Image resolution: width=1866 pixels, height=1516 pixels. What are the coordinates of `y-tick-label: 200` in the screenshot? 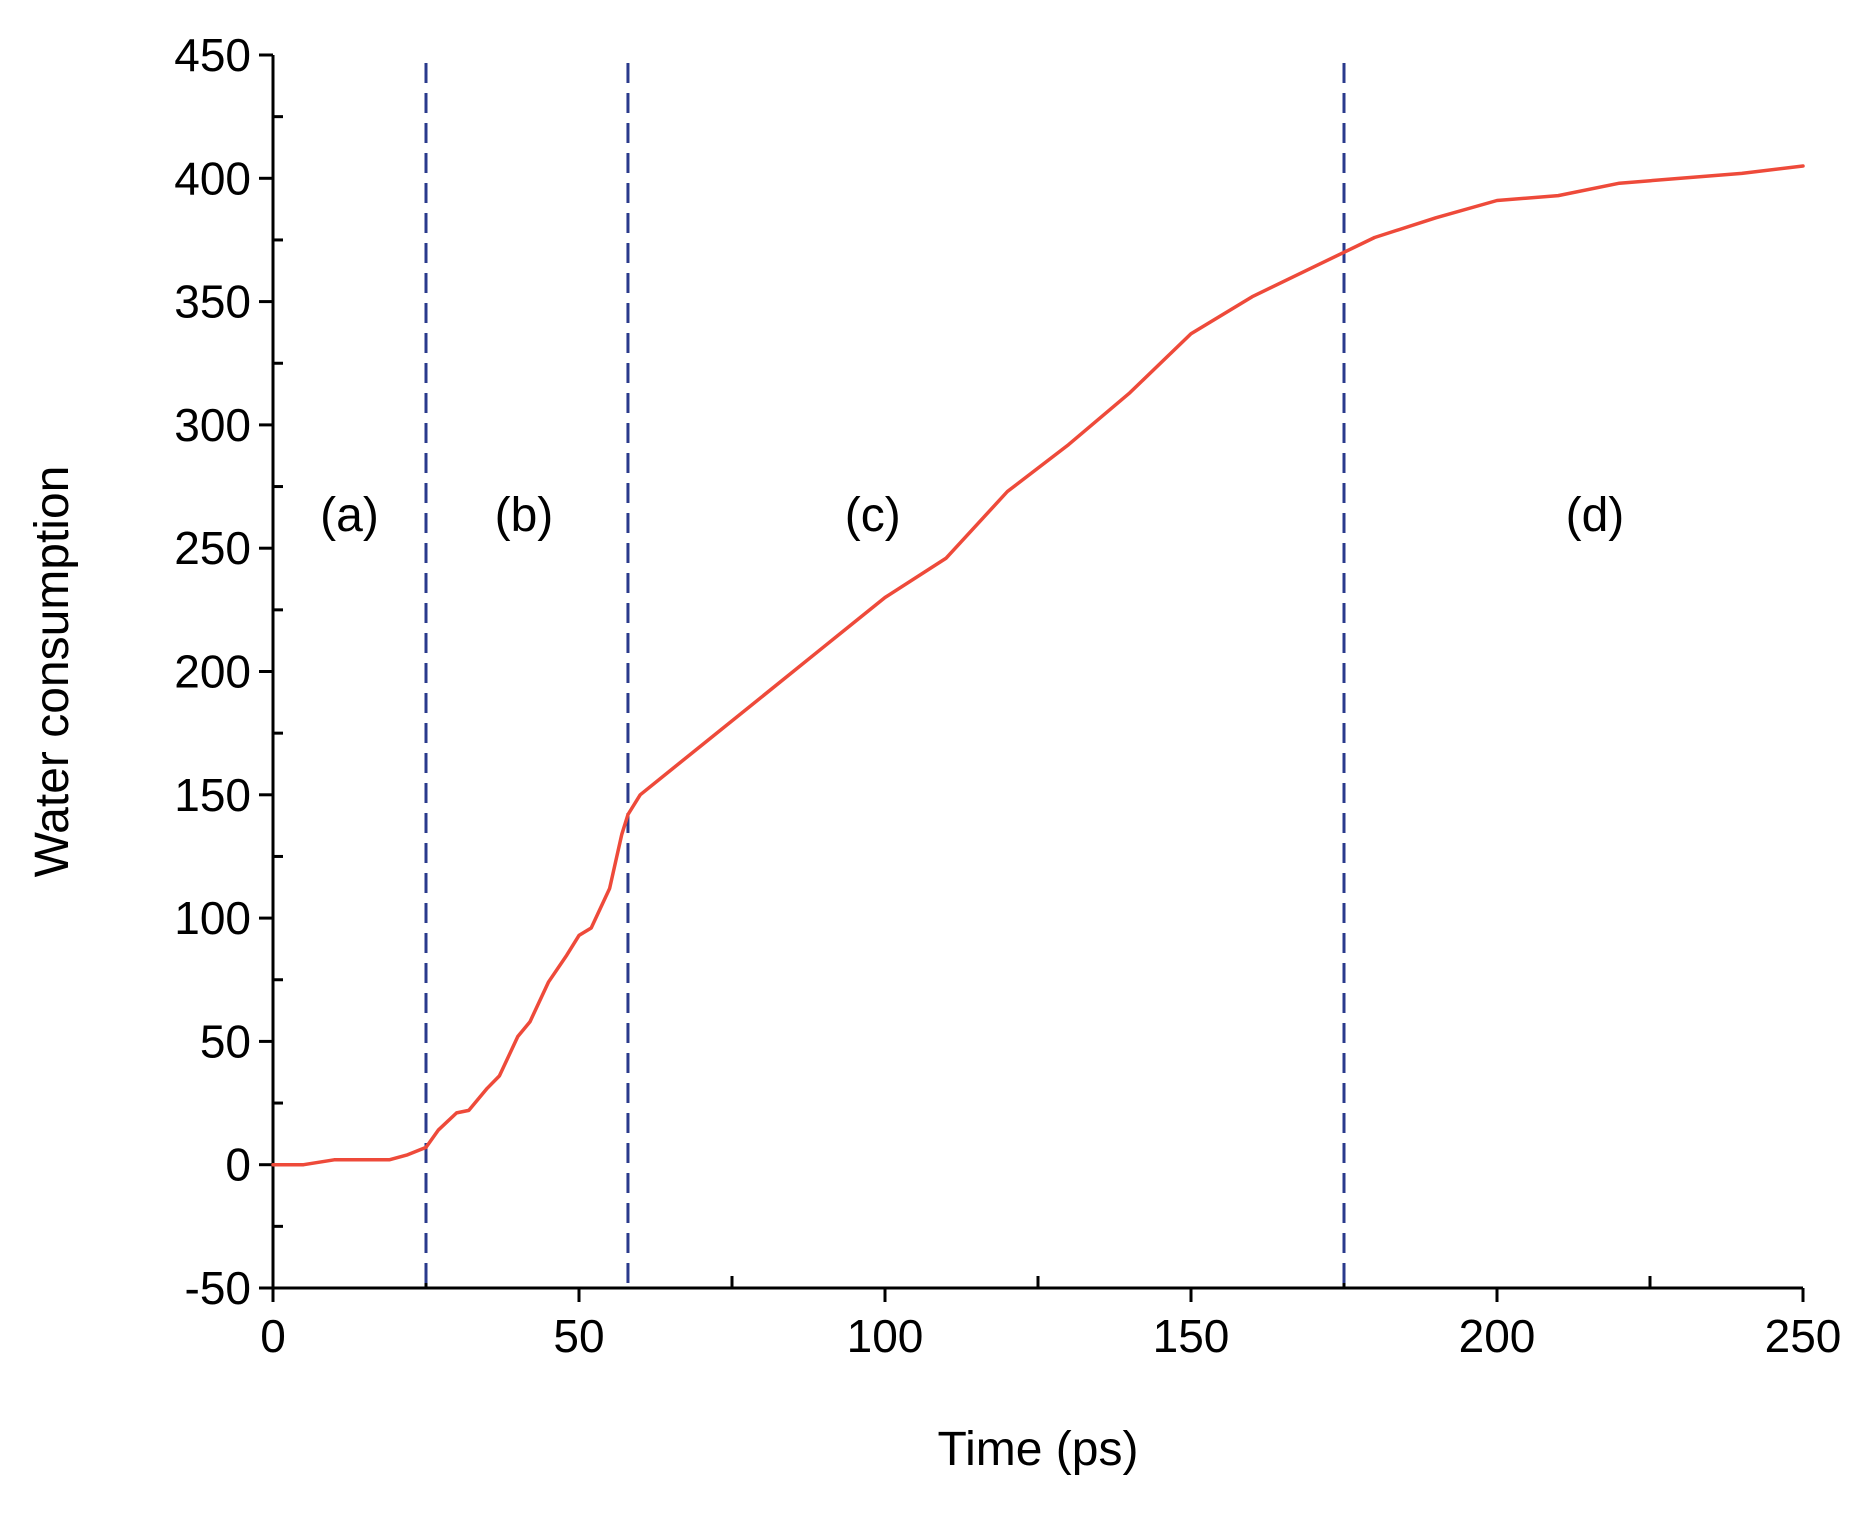 It's located at (212, 672).